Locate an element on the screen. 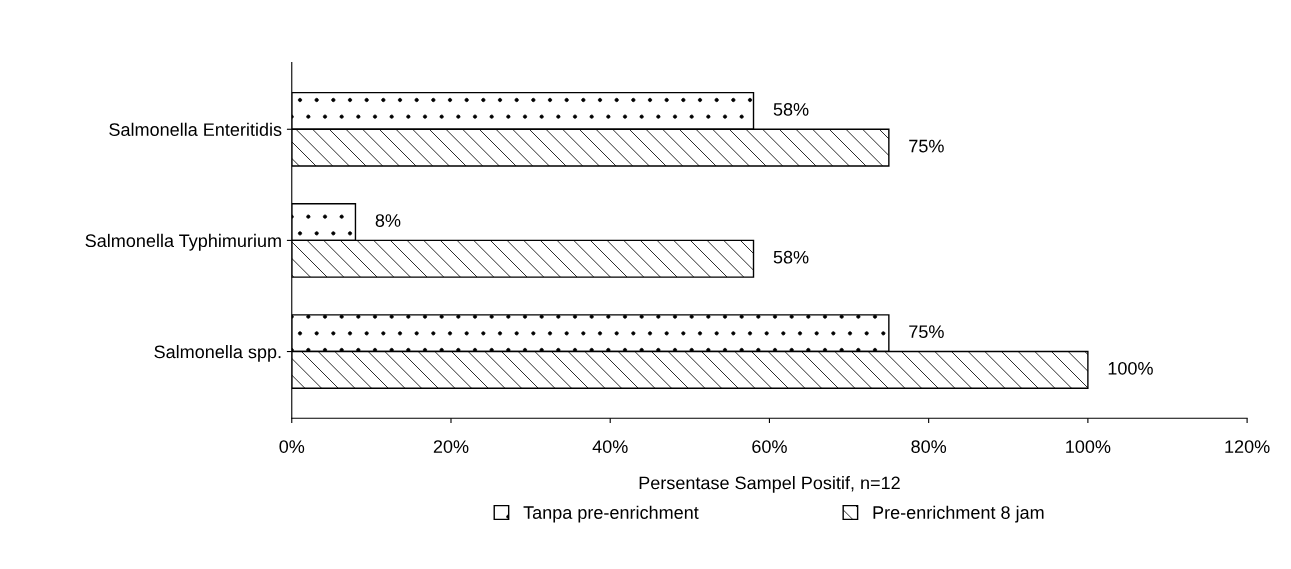 Image resolution: width=1291 pixels, height=569 pixels. x-tick-label: 20% is located at coordinates (451, 447).